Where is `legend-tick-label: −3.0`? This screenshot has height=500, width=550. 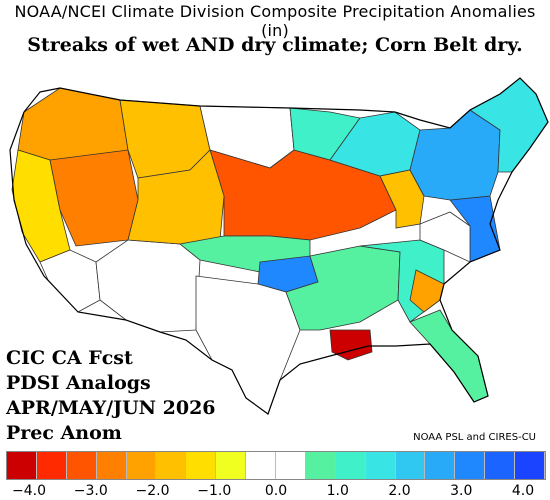
legend-tick-label: −3.0 is located at coordinates (90, 491).